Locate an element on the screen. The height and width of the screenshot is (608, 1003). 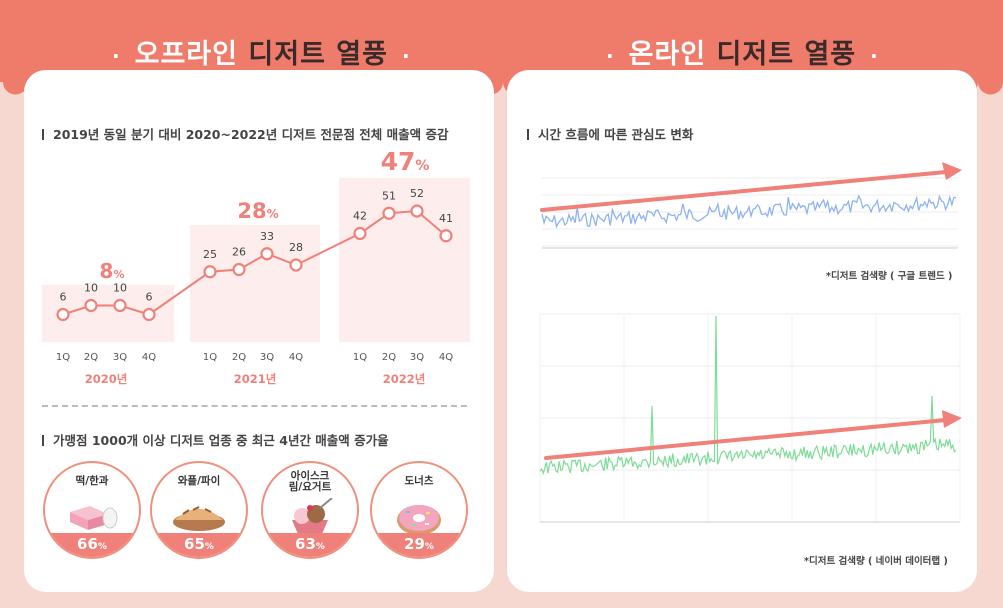
year-total-number: 28 is located at coordinates (251, 211).